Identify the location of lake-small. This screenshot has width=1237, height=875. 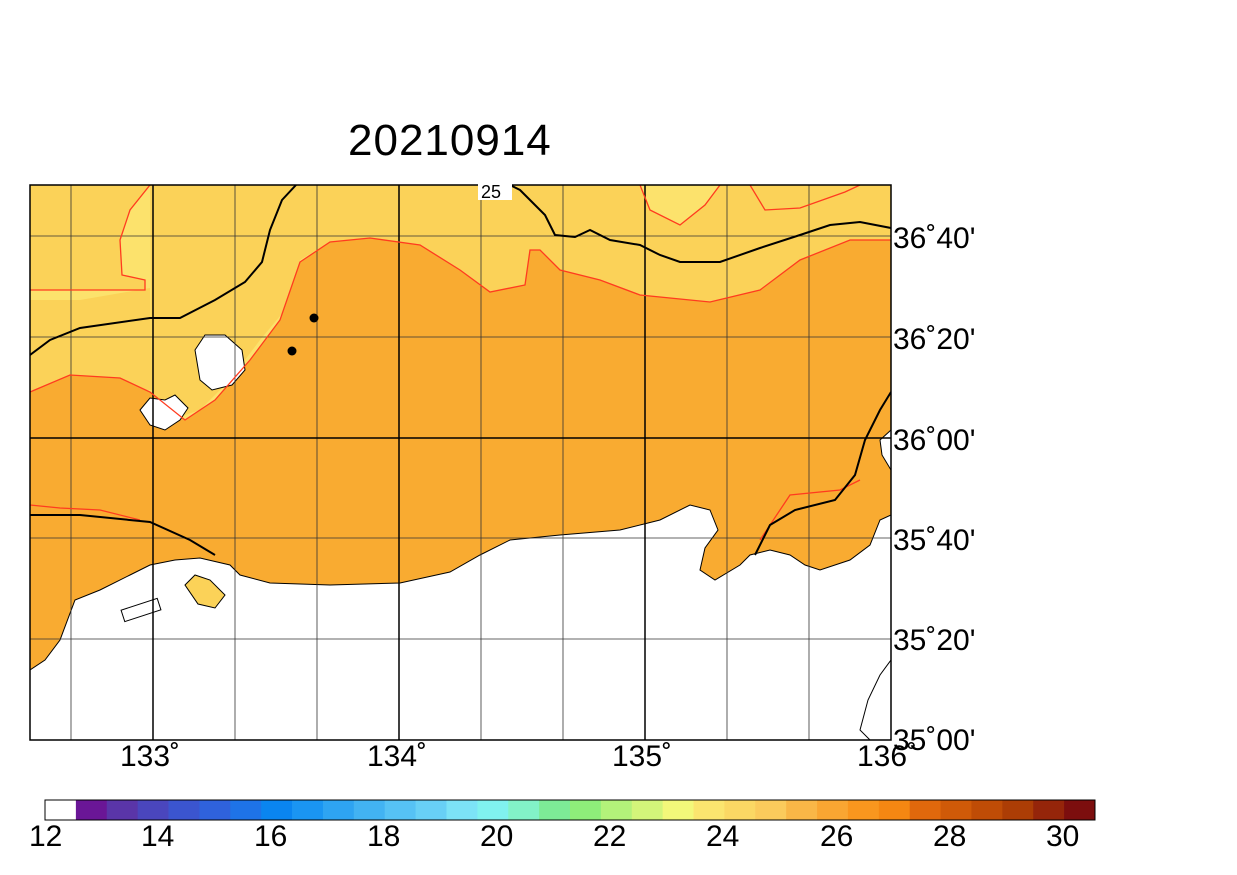
(141, 610).